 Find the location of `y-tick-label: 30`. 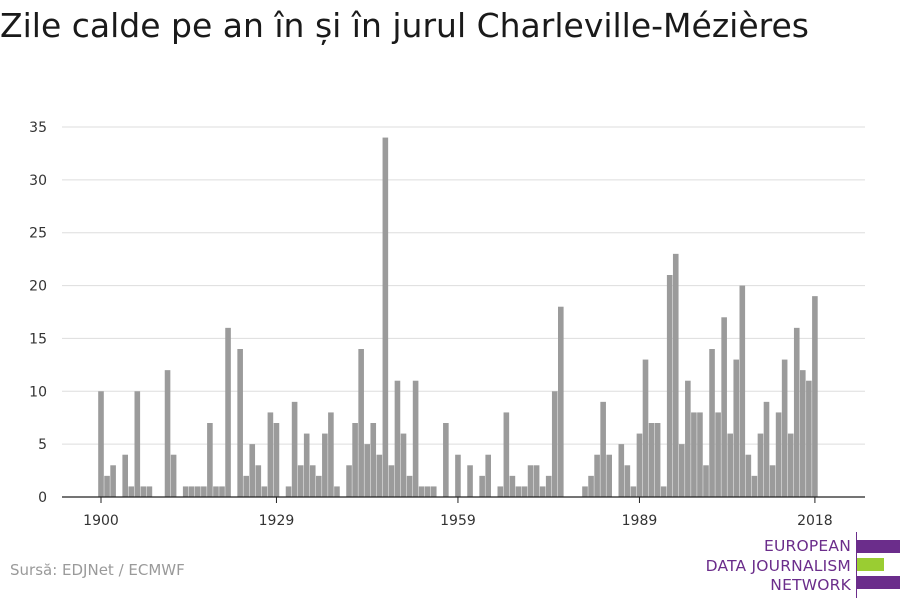

y-tick-label: 30 is located at coordinates (38, 181).